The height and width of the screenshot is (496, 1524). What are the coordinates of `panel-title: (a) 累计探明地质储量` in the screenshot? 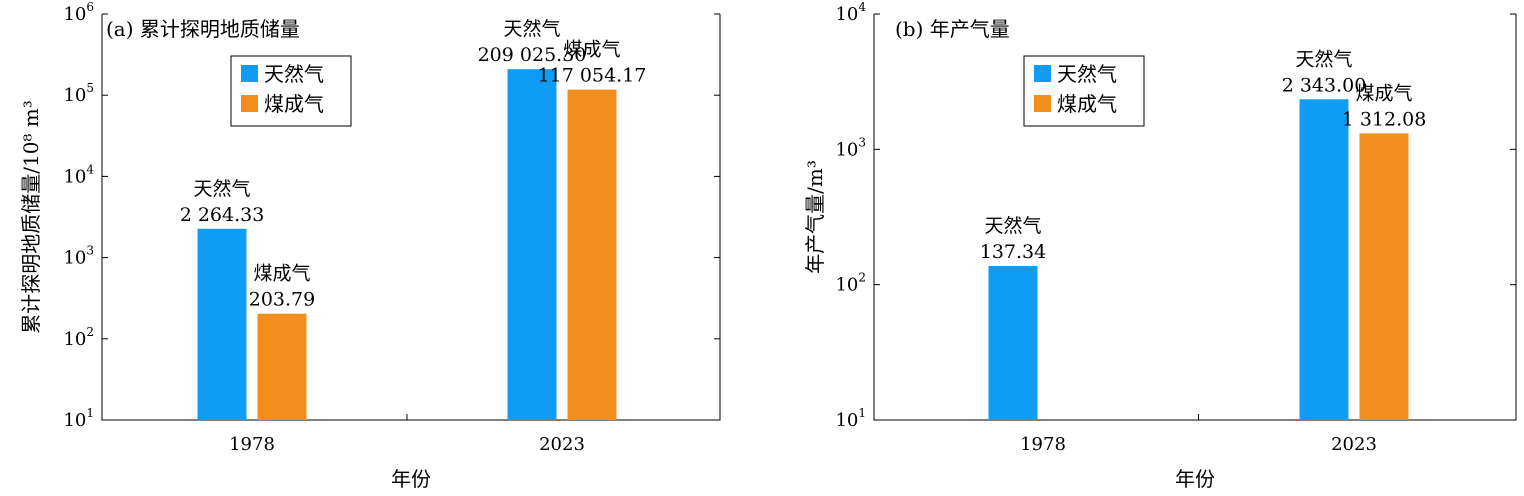 It's located at (203, 29).